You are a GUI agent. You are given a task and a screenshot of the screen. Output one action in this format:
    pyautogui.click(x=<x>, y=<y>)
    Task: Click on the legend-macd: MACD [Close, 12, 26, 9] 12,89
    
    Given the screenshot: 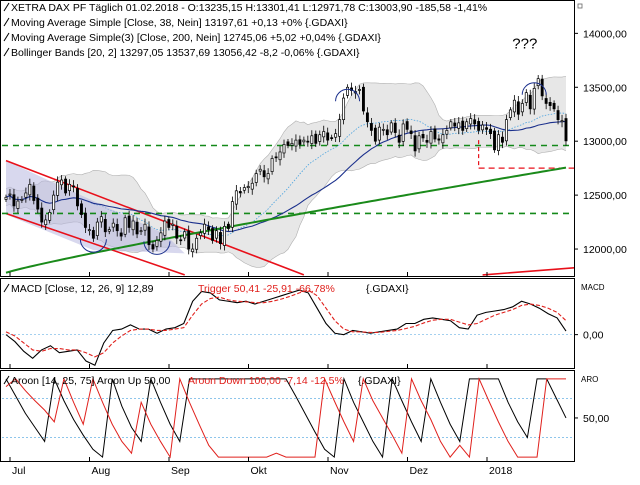 What is the action you would take?
    pyautogui.click(x=82, y=289)
    